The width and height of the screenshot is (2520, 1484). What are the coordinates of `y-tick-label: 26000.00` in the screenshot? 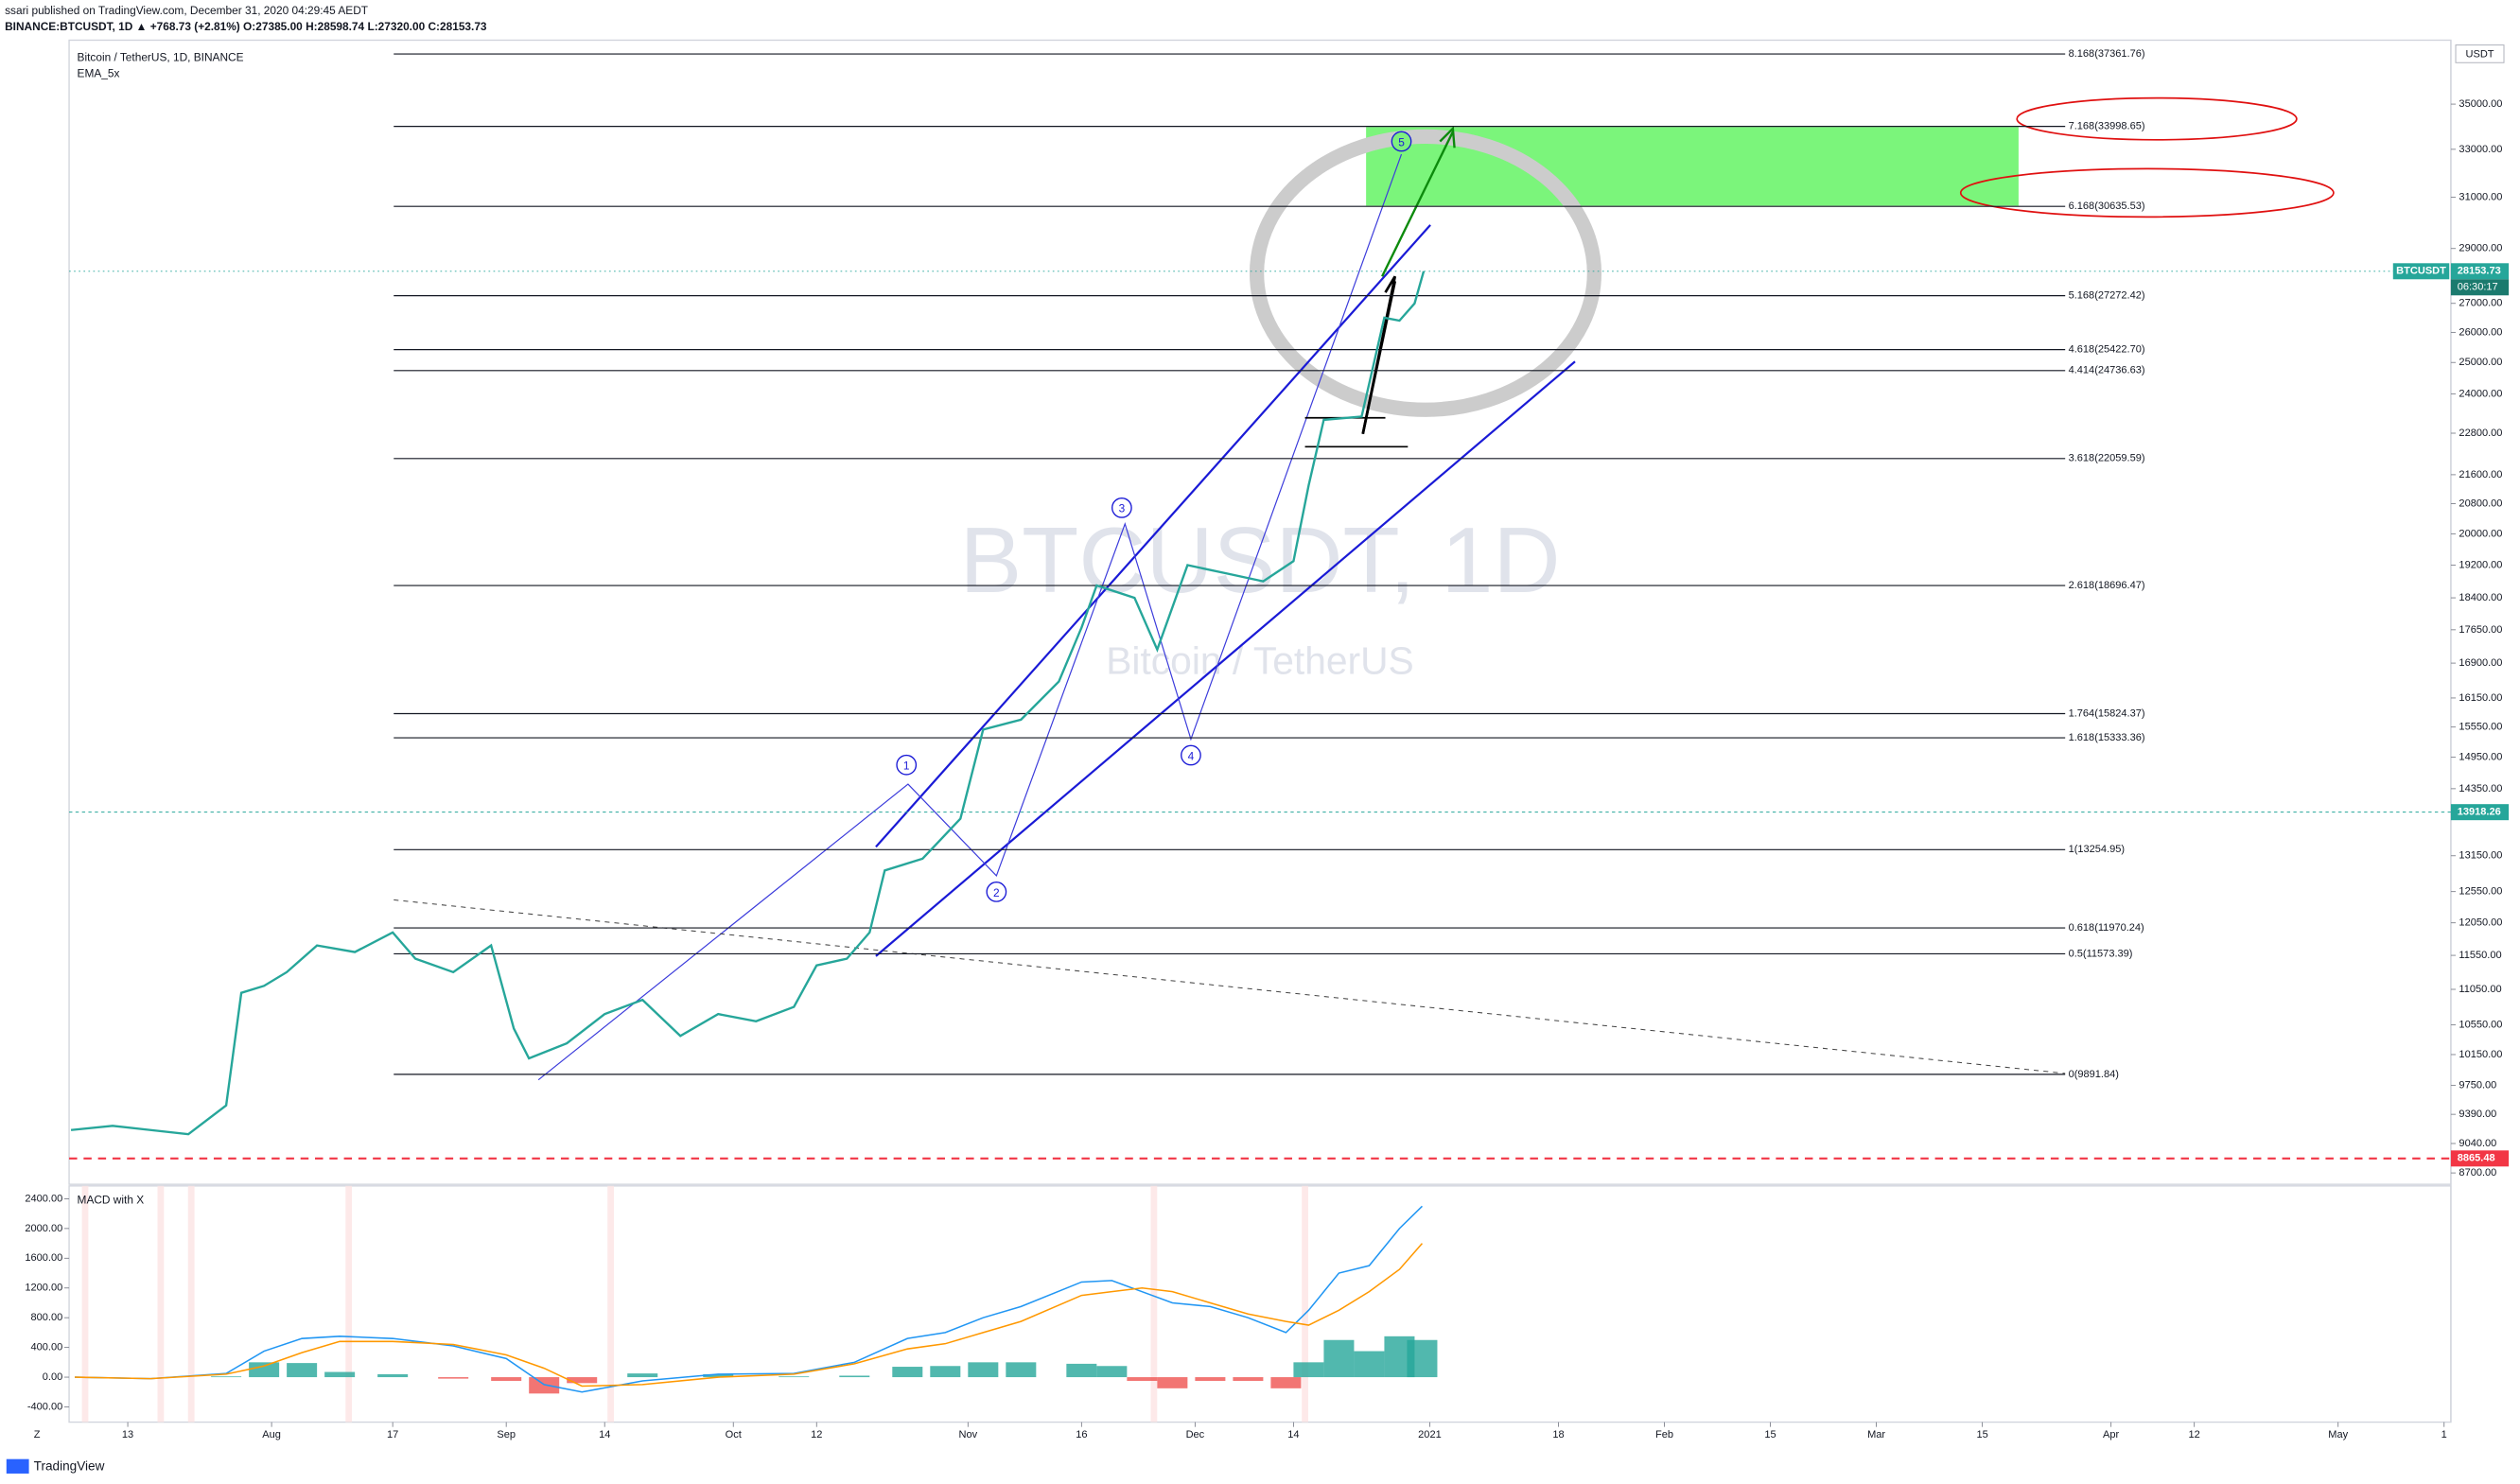 It's located at (2480, 332).